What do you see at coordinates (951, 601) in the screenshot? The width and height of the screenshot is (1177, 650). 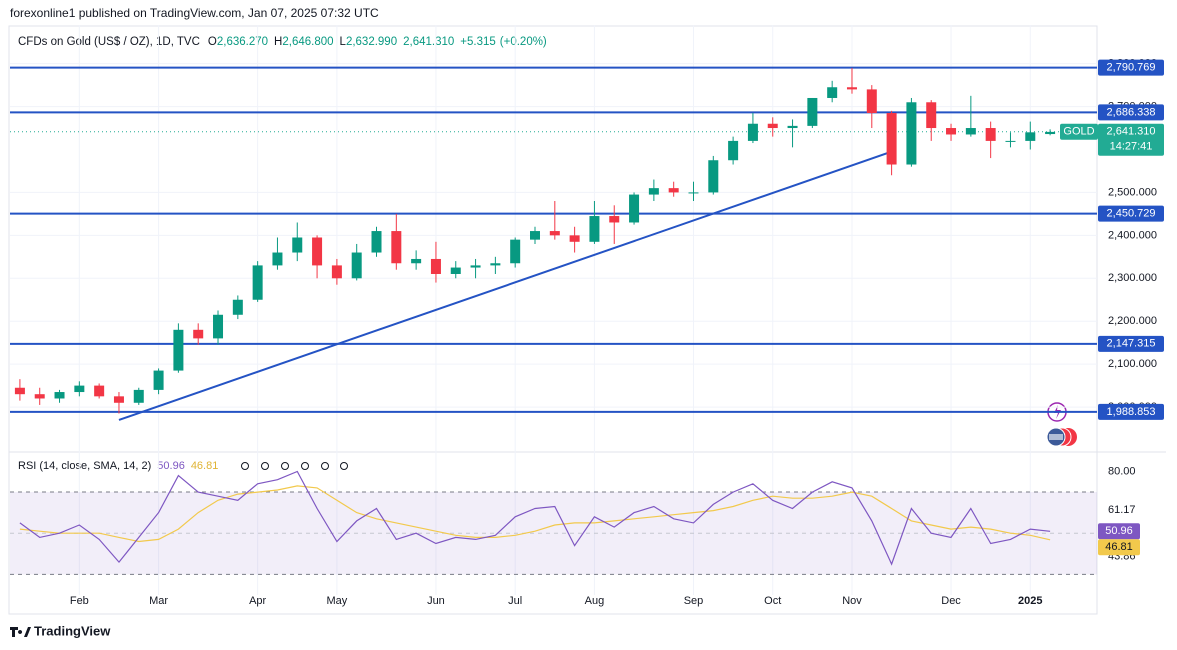 I see `x-tick-label: Dec` at bounding box center [951, 601].